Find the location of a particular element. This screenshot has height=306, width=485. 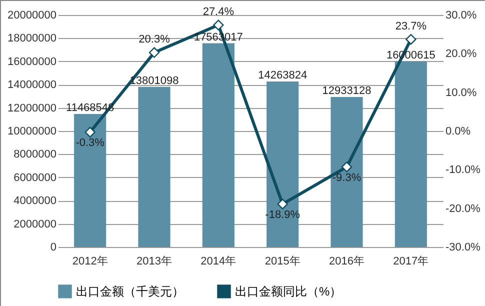

y-tick-label: 10000000 is located at coordinates (32, 132).